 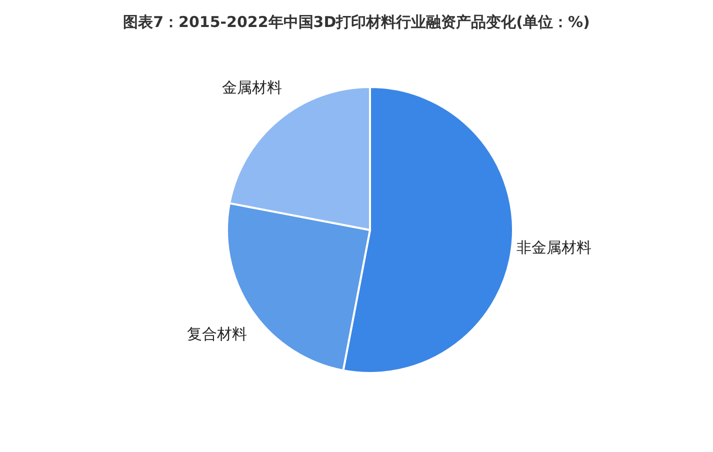 What do you see at coordinates (216, 333) in the screenshot?
I see `slice-label: 复合材料` at bounding box center [216, 333].